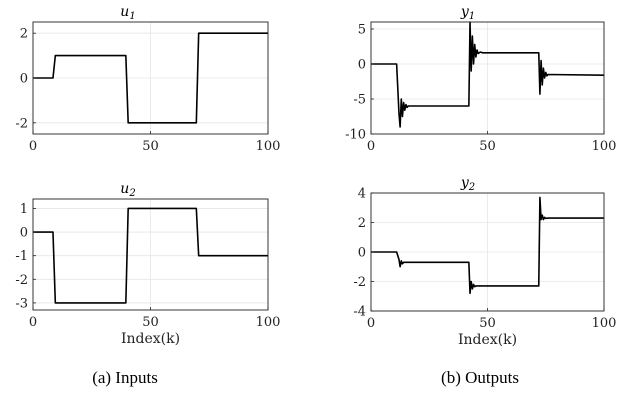 The height and width of the screenshot is (394, 629). Describe the element at coordinates (21, 303) in the screenshot. I see `y-tick-label: -3` at that location.